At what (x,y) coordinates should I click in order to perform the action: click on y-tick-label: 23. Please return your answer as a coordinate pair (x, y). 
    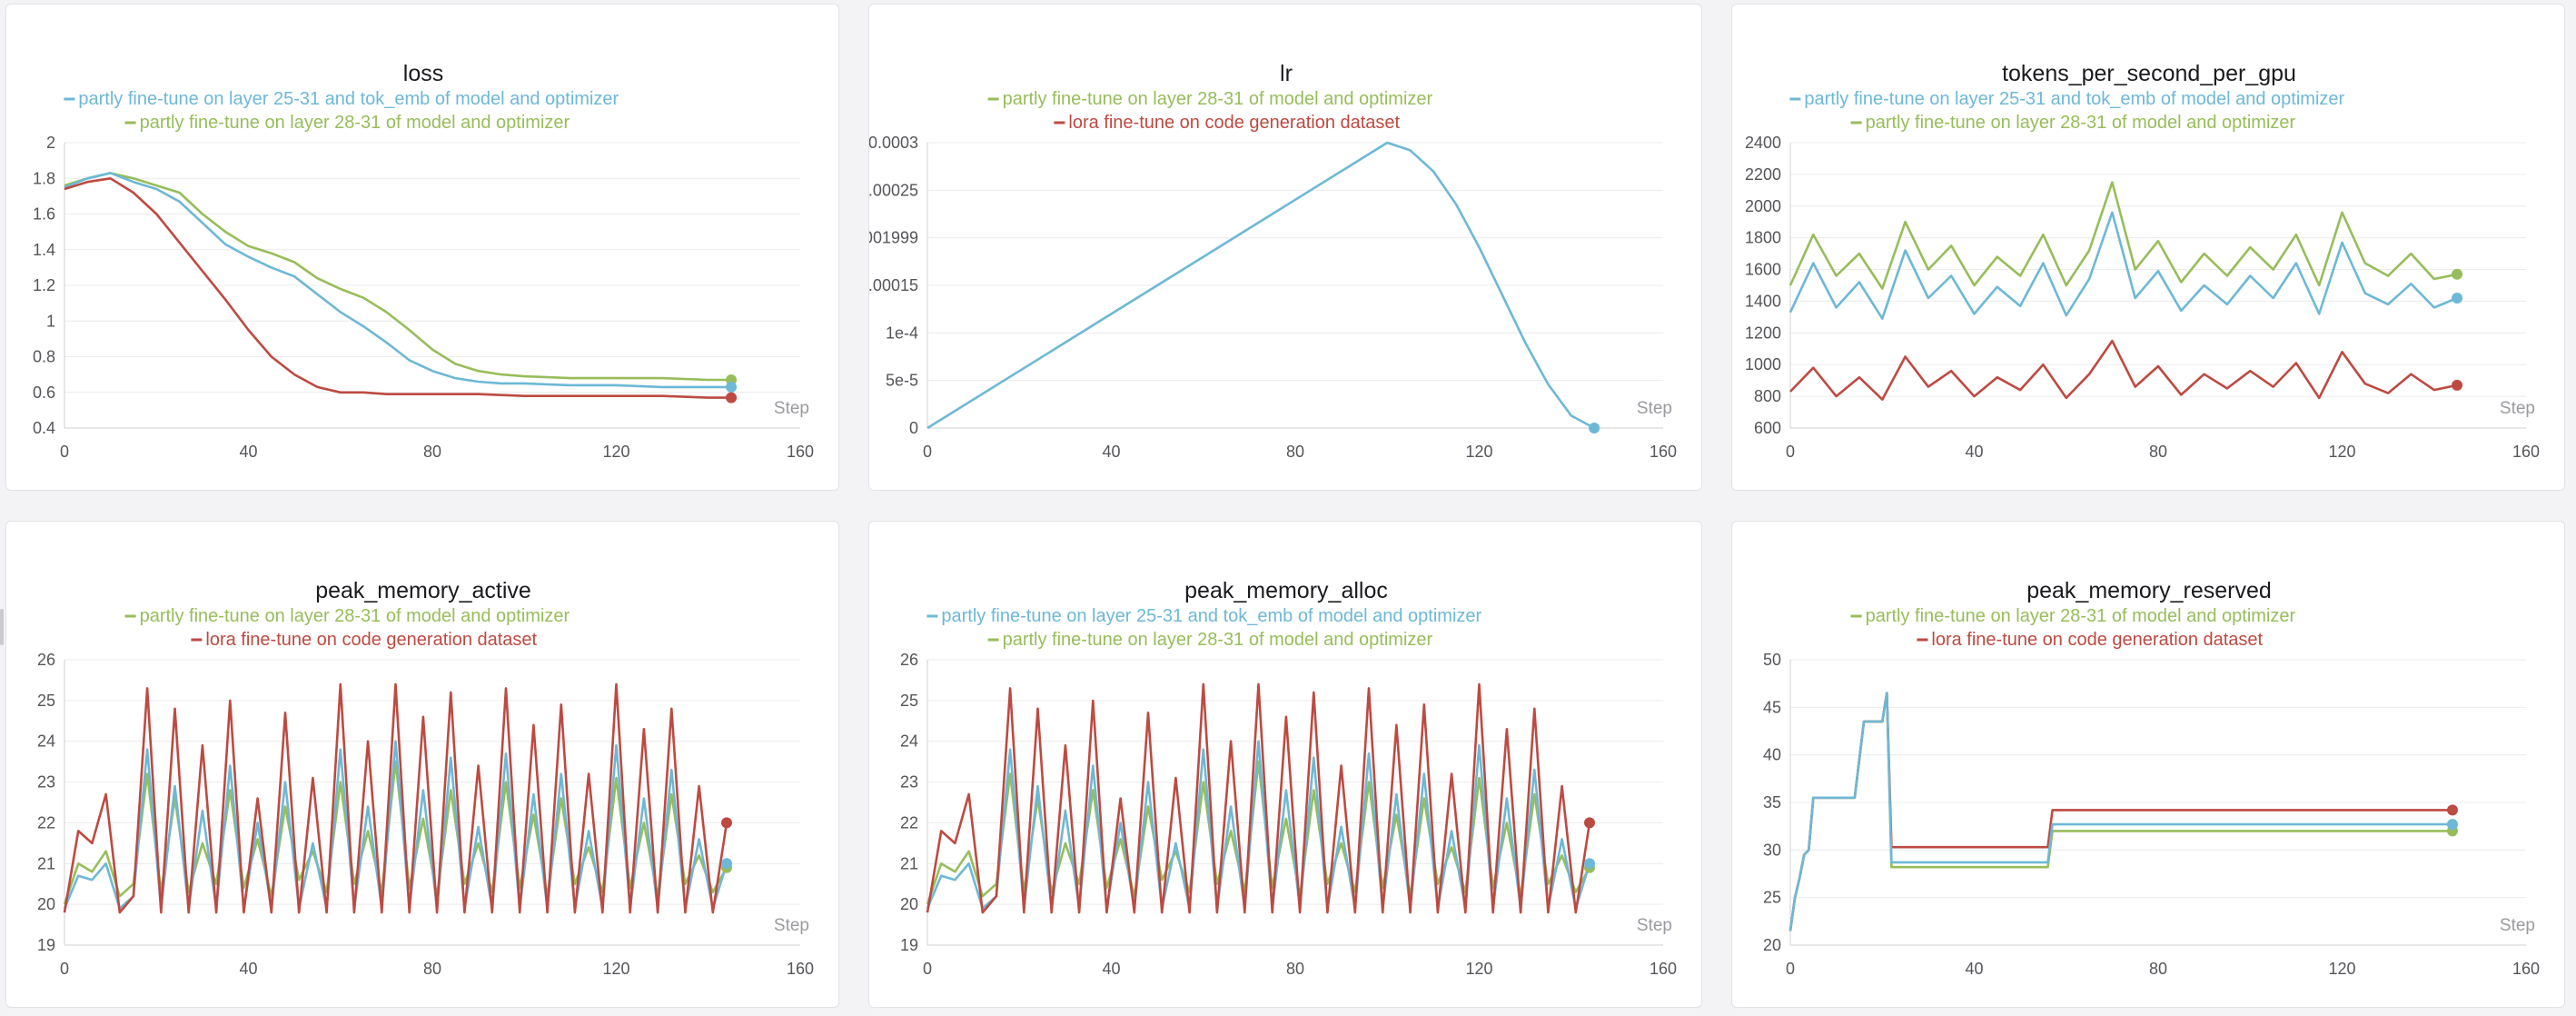
    Looking at the image, I should click on (46, 782).